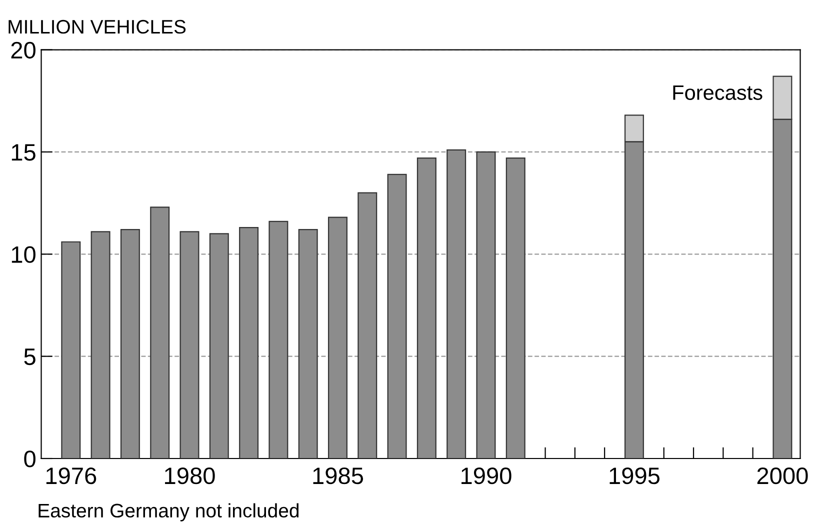 The height and width of the screenshot is (524, 825). Describe the element at coordinates (24, 254) in the screenshot. I see `y-tick-label: 10` at that location.